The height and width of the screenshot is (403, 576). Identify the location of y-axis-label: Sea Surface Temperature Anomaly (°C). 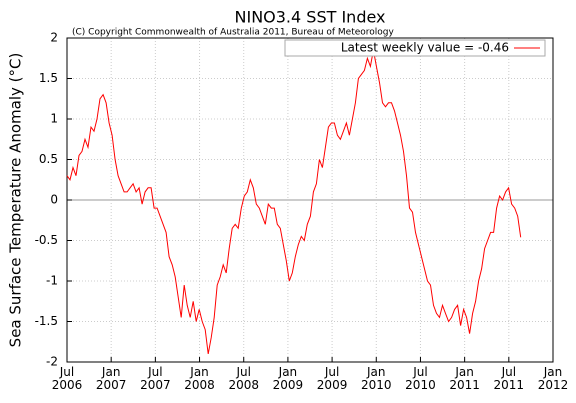
(16, 200).